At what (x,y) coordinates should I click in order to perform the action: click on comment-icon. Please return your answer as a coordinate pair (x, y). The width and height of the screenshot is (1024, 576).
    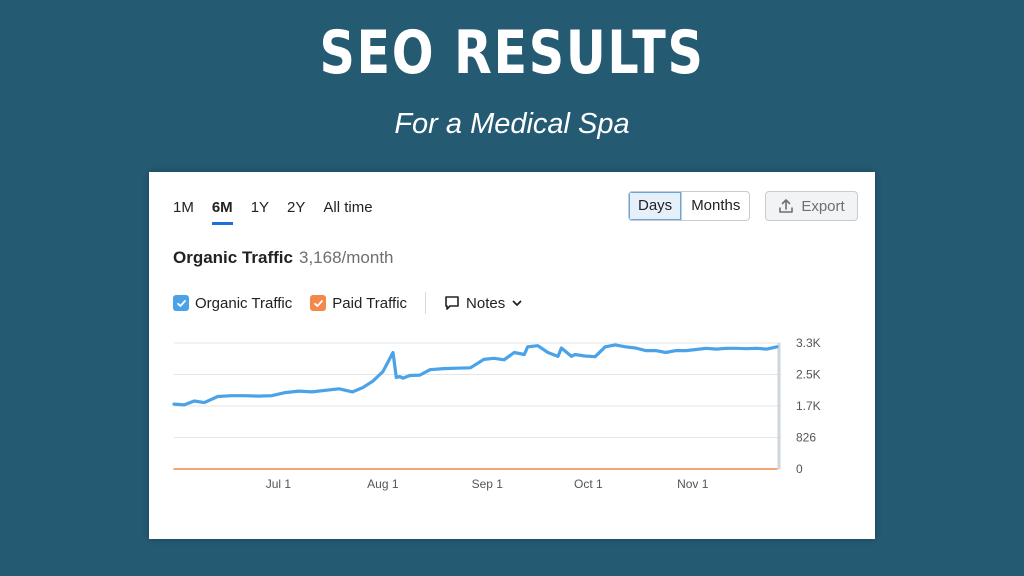
    Looking at the image, I should click on (452, 303).